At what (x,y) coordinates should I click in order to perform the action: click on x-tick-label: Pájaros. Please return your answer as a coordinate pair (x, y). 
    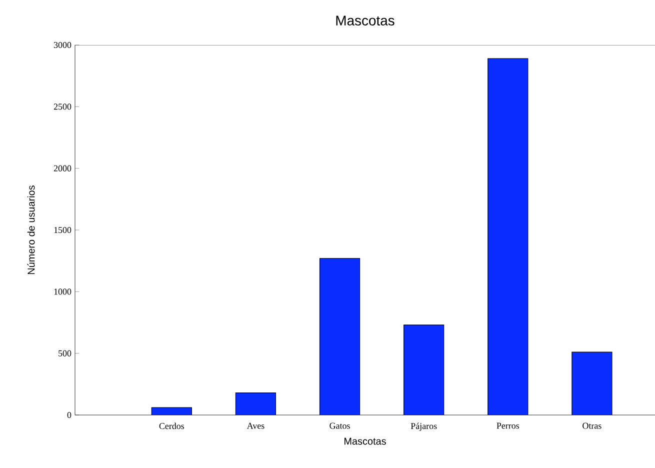
    Looking at the image, I should click on (423, 426).